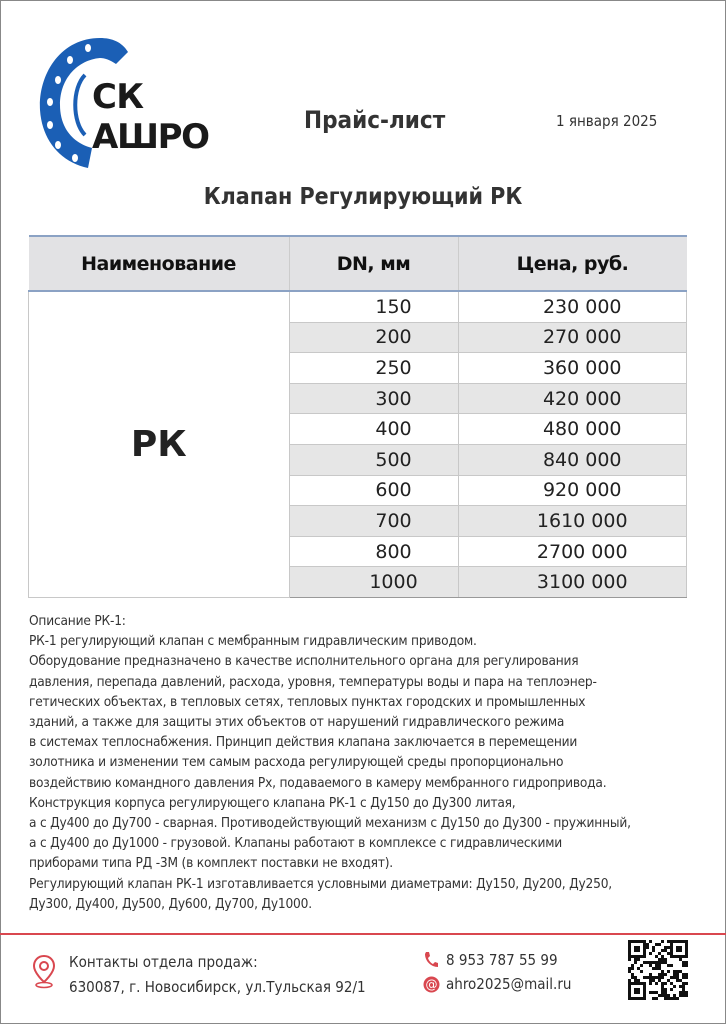 Image resolution: width=726 pixels, height=1024 pixels. I want to click on price-cell: 840 000, so click(572, 459).